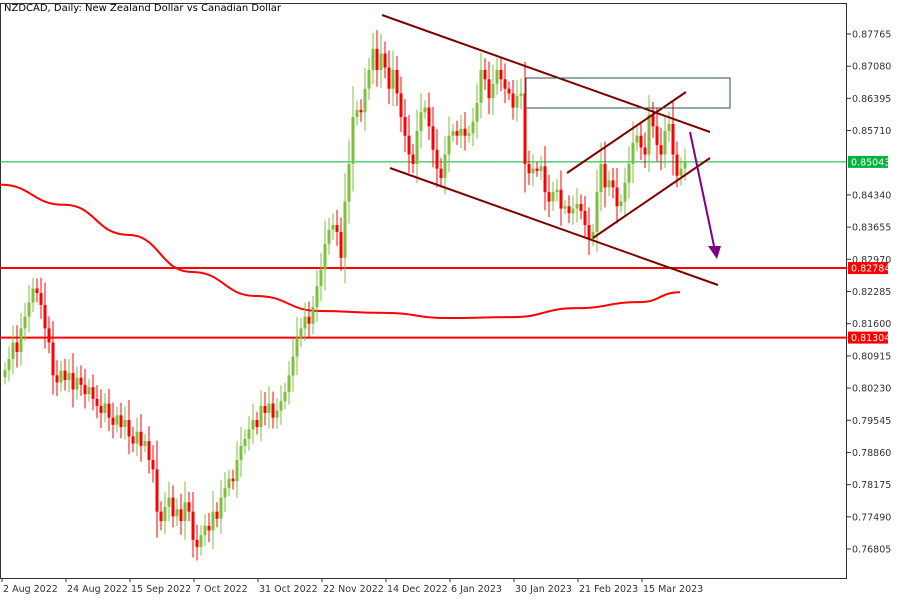 Image resolution: width=900 pixels, height=600 pixels. Describe the element at coordinates (543, 589) in the screenshot. I see `x-tick-label: 30 Jan 2023` at that location.